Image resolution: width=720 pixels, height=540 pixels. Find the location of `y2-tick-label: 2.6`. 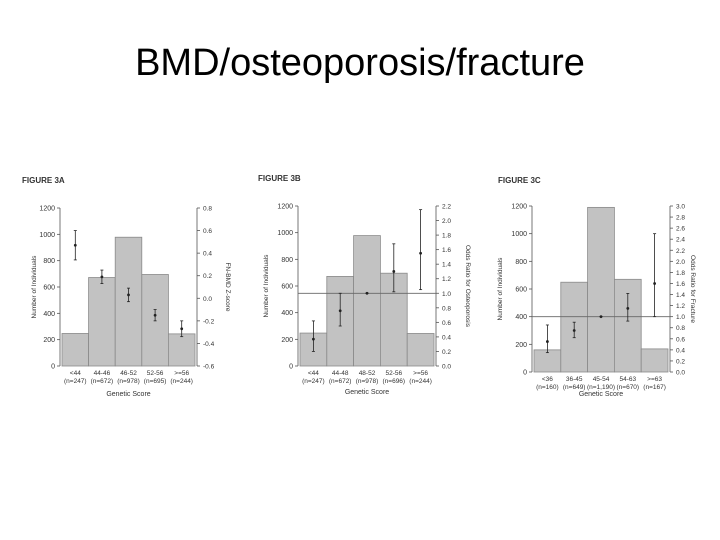

y2-tick-label: 2.6 is located at coordinates (680, 229).